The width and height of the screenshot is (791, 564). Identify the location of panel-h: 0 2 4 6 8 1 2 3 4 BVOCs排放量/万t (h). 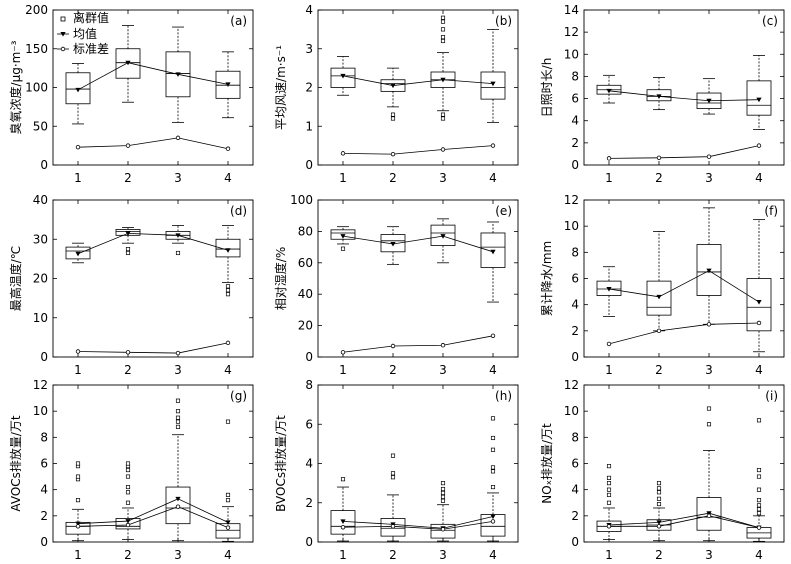
(396, 470).